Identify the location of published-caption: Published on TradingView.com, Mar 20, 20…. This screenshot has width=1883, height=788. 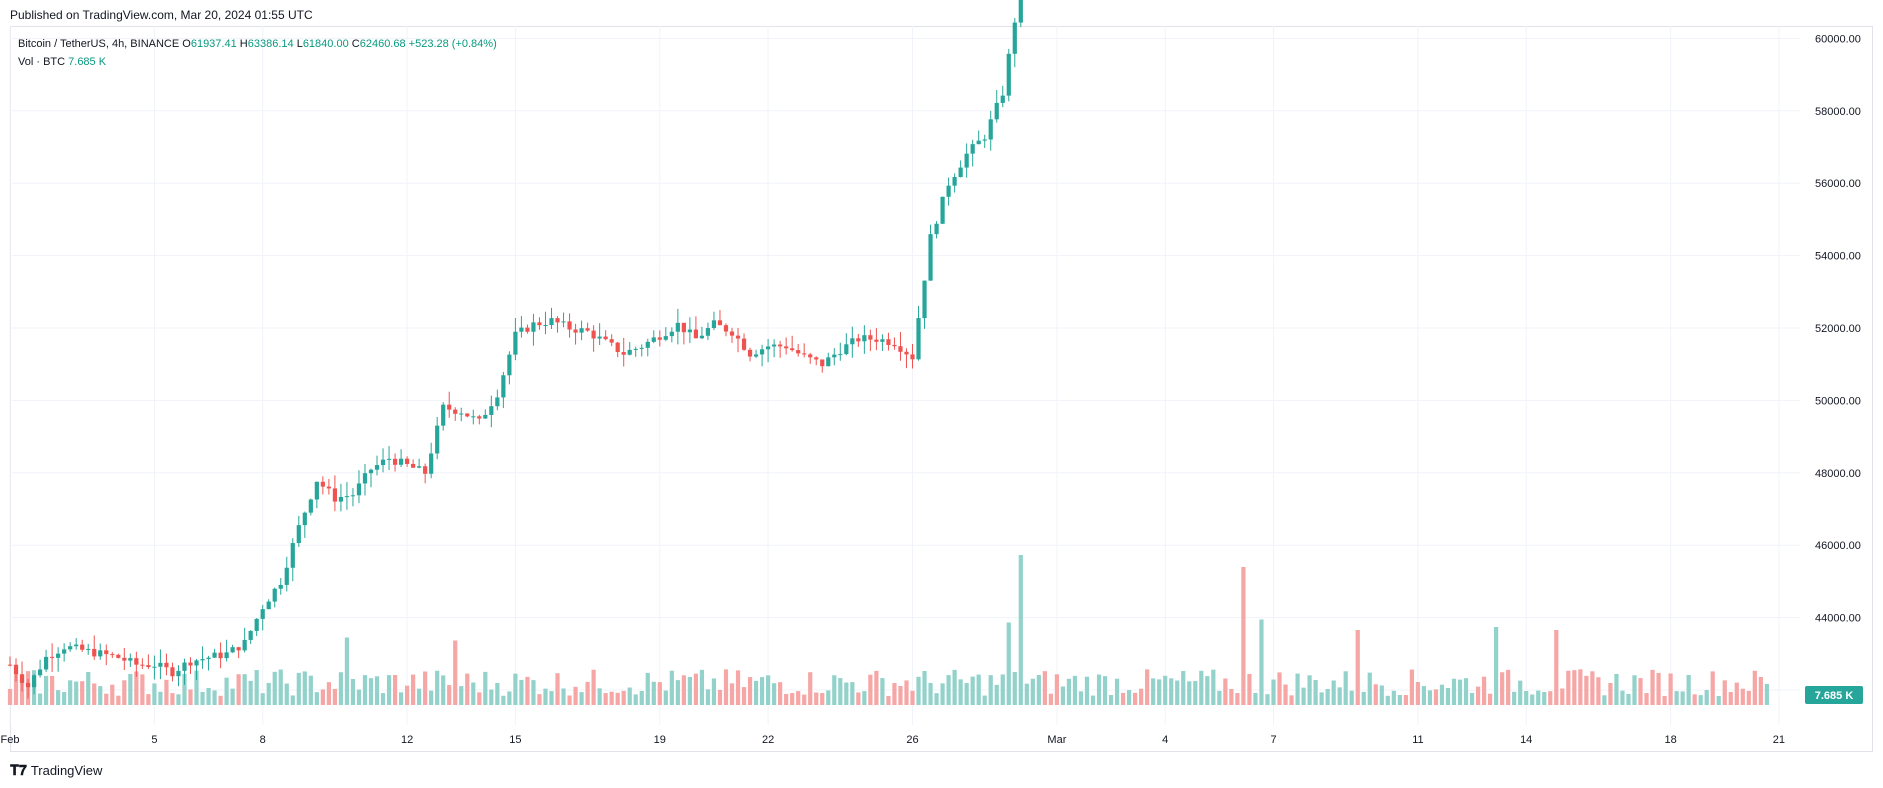
(161, 15).